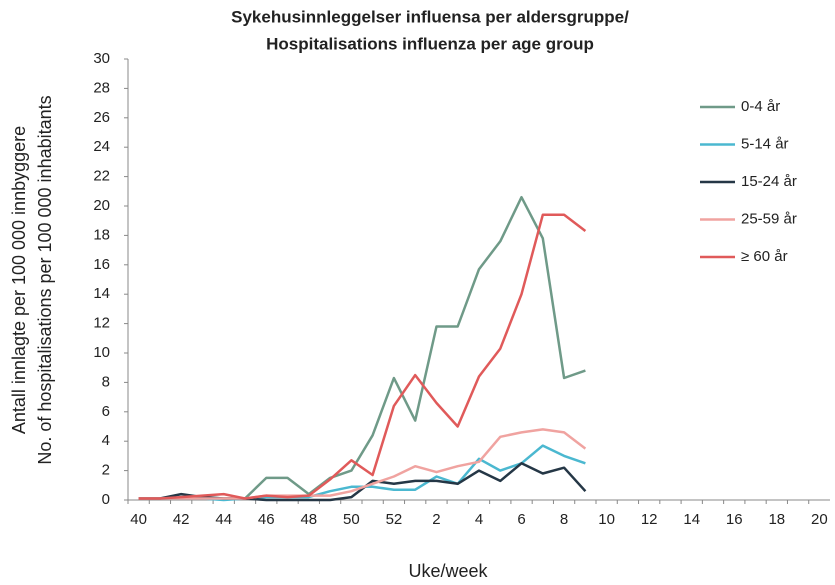  What do you see at coordinates (764, 256) in the screenshot?
I see `legend-label: ≥ 60 år` at bounding box center [764, 256].